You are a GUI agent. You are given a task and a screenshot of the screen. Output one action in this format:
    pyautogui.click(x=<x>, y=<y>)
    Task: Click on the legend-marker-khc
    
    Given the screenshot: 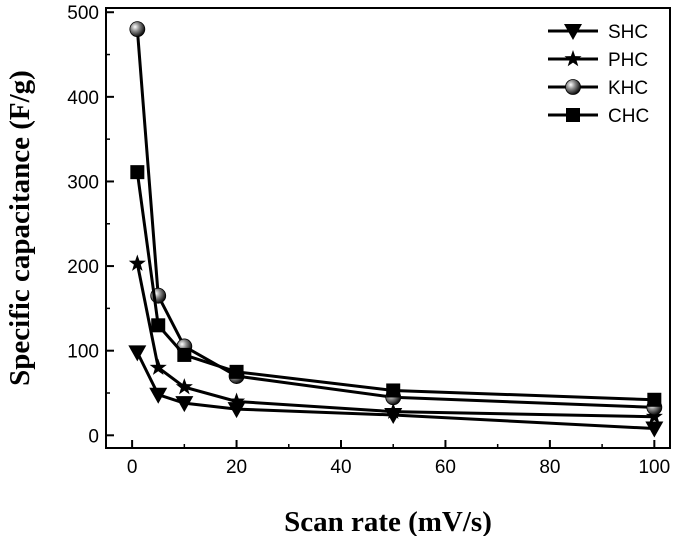 What is the action you would take?
    pyautogui.click(x=573, y=87)
    